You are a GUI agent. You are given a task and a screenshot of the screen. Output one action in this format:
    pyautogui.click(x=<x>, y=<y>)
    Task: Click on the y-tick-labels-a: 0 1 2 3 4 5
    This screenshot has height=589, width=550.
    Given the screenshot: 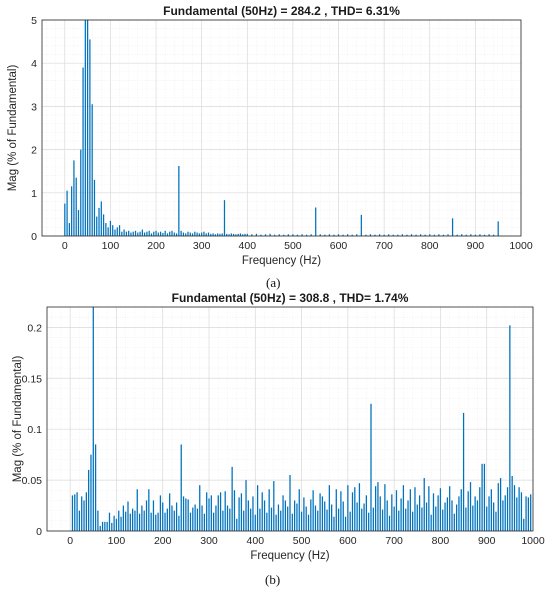 What is the action you would take?
    pyautogui.click(x=34, y=129)
    